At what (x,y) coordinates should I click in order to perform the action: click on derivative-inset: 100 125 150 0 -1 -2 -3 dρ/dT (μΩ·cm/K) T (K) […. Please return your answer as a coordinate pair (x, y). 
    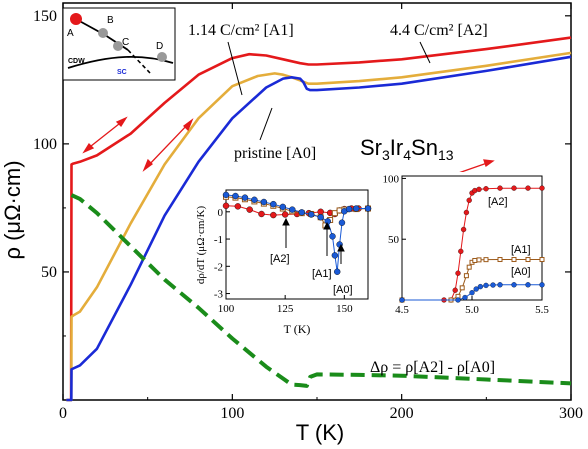
    Looking at the image, I should click on (283, 260).